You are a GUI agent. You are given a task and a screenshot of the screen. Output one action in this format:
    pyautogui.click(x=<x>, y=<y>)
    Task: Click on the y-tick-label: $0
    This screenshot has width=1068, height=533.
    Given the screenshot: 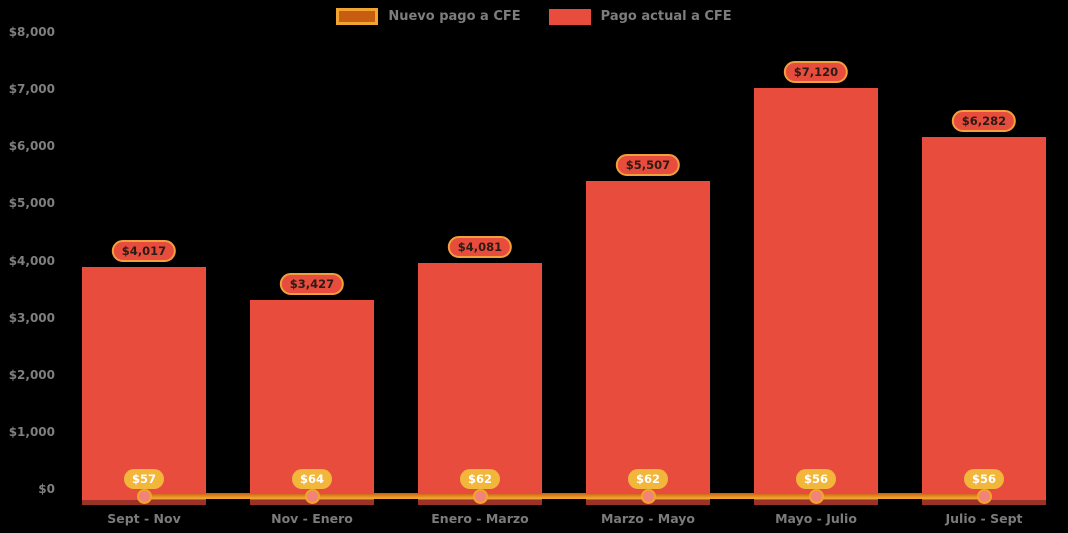 What is the action you would take?
    pyautogui.click(x=46, y=489)
    